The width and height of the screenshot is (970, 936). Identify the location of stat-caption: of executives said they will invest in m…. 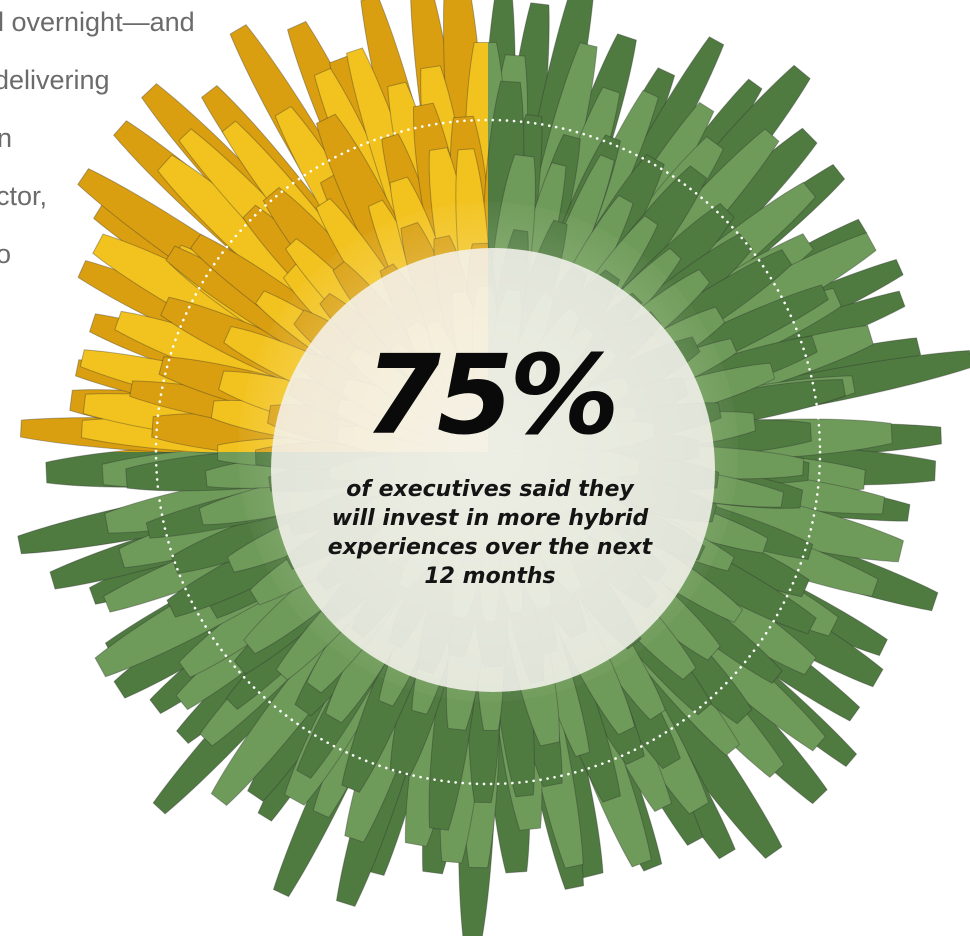
(490, 533).